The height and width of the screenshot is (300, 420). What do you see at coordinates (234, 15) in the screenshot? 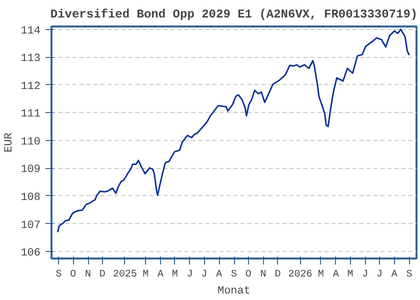
I see `chart-title: Diversified Bond Opp 2029 E1 (A2N6VX, FR0013330719)` at bounding box center [234, 15].